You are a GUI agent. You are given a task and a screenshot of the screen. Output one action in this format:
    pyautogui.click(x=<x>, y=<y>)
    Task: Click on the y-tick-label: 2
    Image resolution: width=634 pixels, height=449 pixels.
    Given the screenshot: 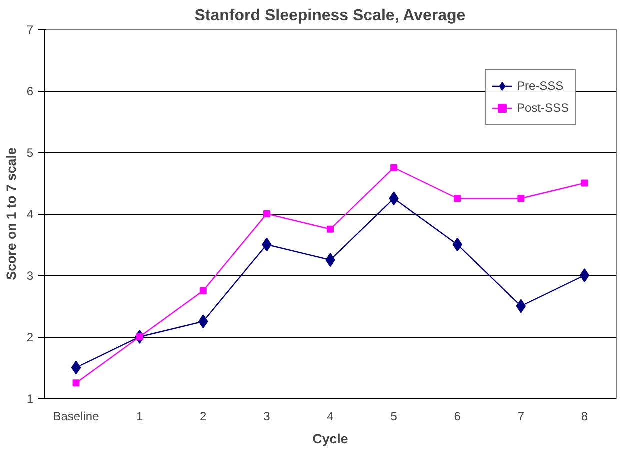 What is the action you would take?
    pyautogui.click(x=30, y=337)
    